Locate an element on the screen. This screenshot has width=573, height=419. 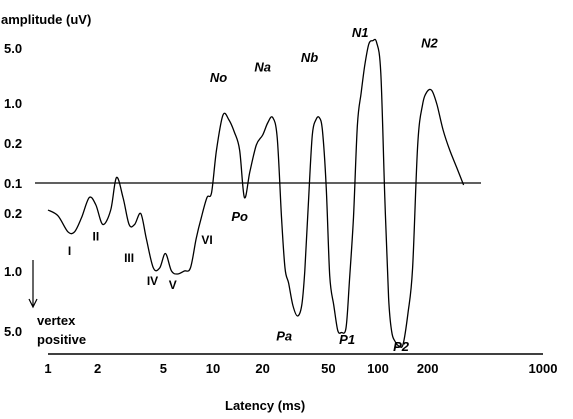
peak-label-vi: VI is located at coordinates (206, 240).